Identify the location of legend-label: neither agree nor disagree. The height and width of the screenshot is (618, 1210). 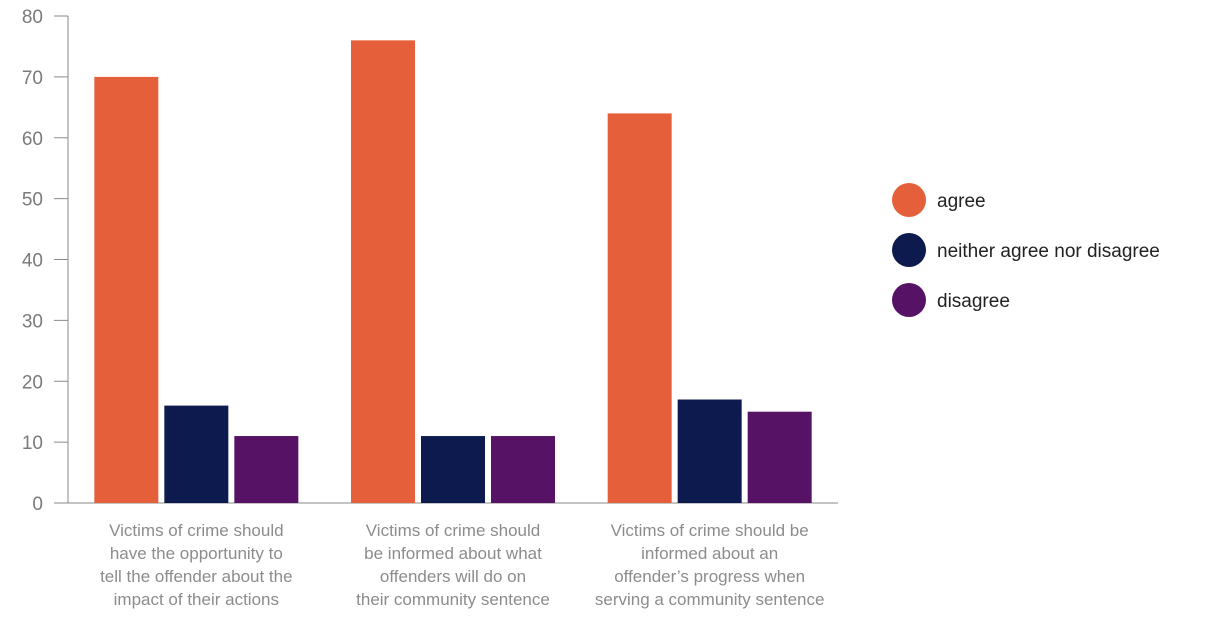
(1048, 251).